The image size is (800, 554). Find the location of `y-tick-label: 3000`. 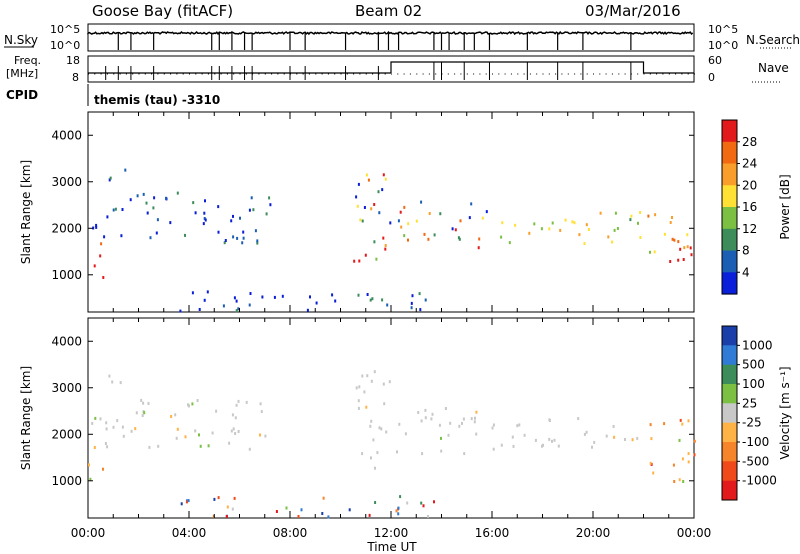

y-tick-label: 3000 is located at coordinates (66, 388).